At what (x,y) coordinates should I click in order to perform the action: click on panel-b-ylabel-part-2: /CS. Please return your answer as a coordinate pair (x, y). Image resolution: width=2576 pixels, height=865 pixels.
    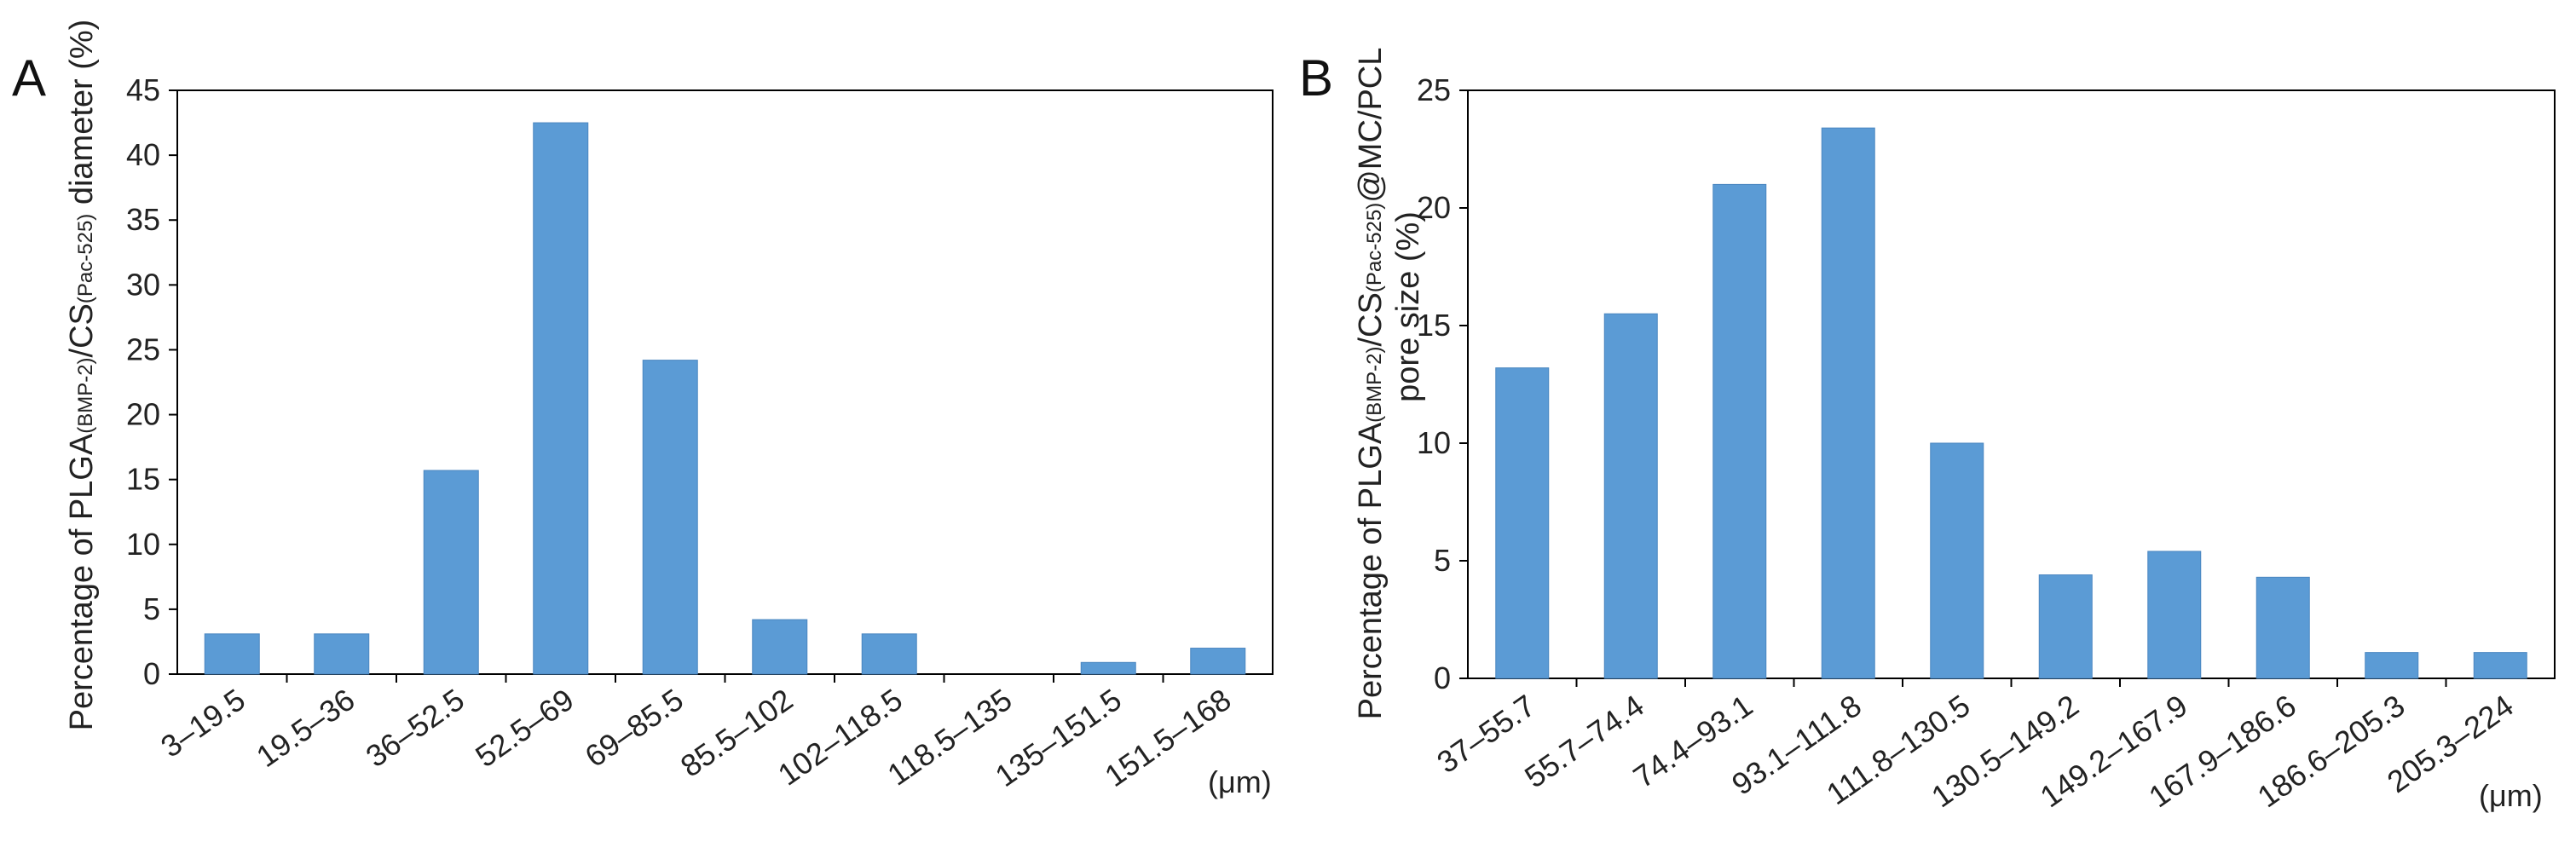
    Looking at the image, I should click on (1371, 319).